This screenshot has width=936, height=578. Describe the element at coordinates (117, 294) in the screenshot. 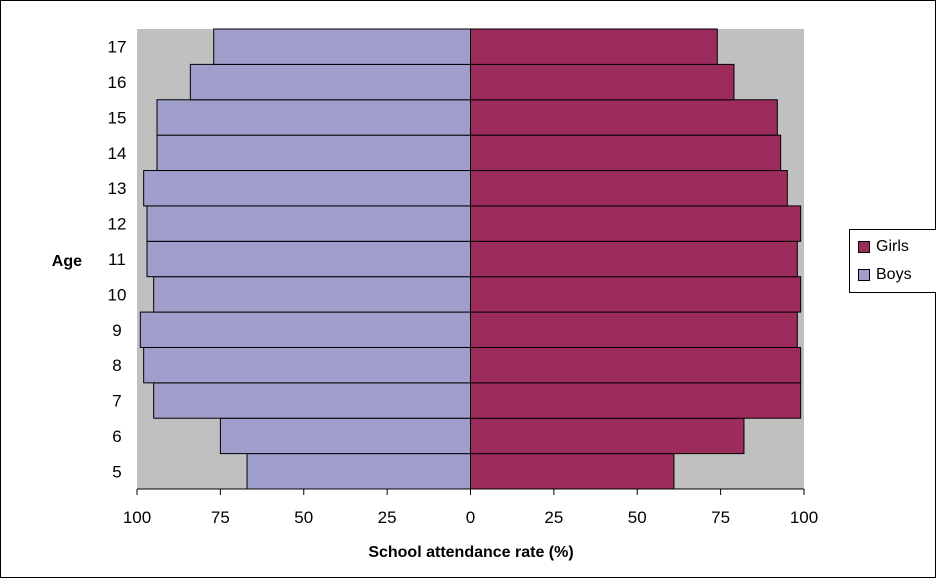

I see `y-tick-label-age-10: 10` at that location.